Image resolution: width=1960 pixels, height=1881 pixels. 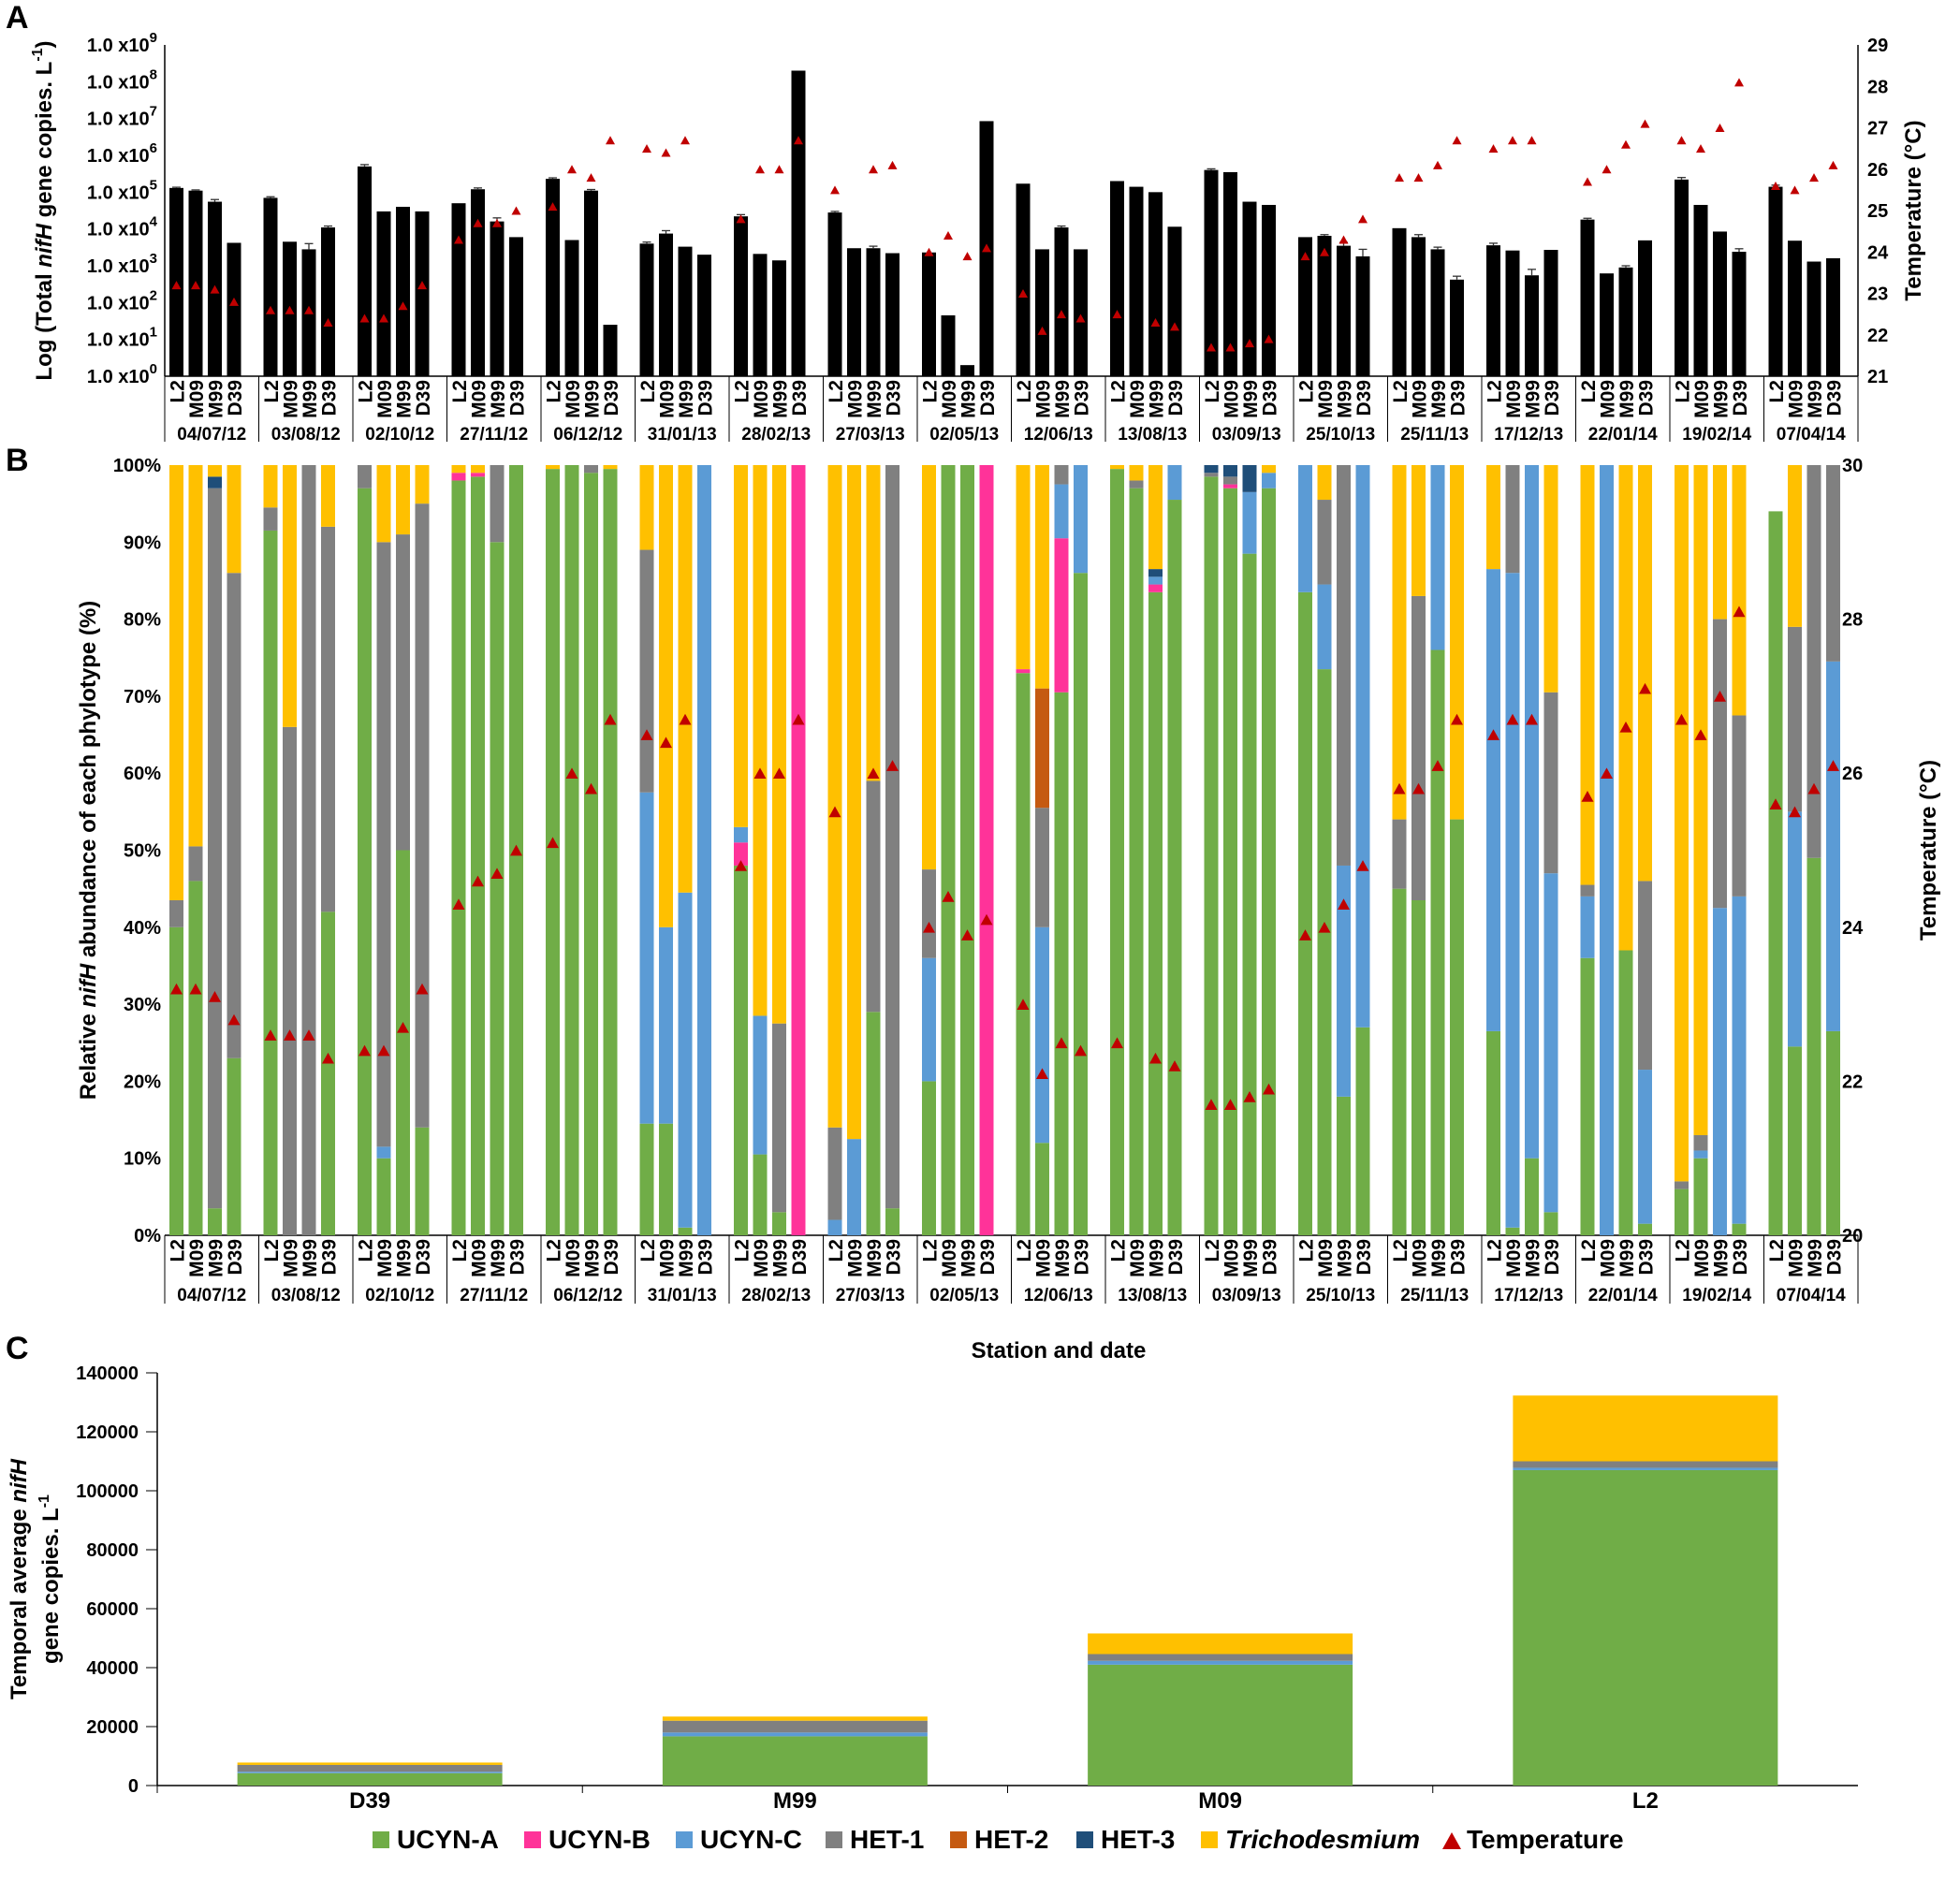 I want to click on y-tick-label: 1.0 x10⁹, so click(x=122, y=43).